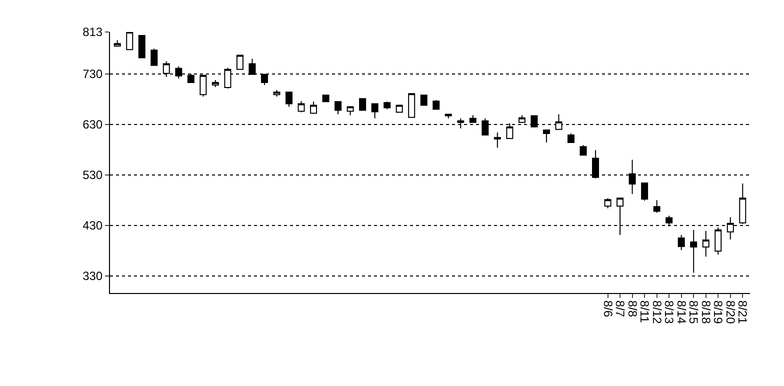  I want to click on x-tick-label: 8/14, so click(681, 312).